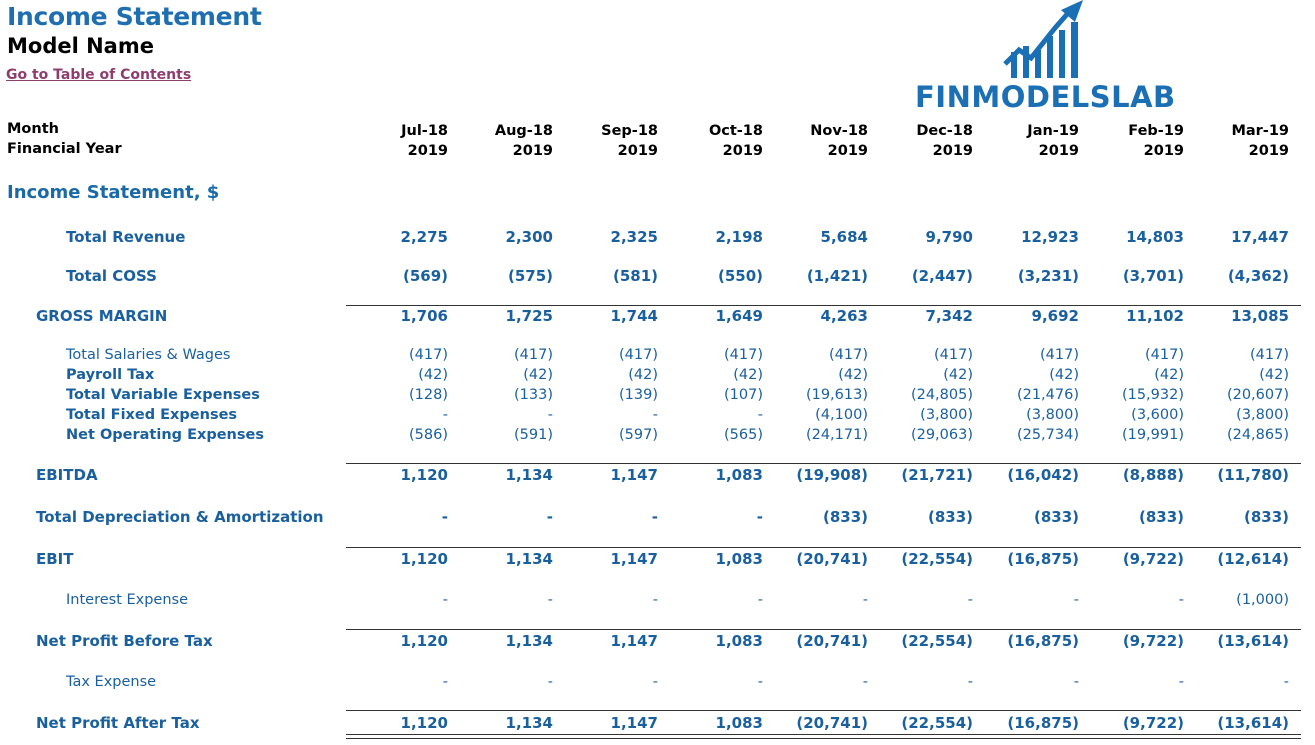 This screenshot has height=745, width=1315. Describe the element at coordinates (836, 395) in the screenshot. I see `row-value: (19,613)` at that location.